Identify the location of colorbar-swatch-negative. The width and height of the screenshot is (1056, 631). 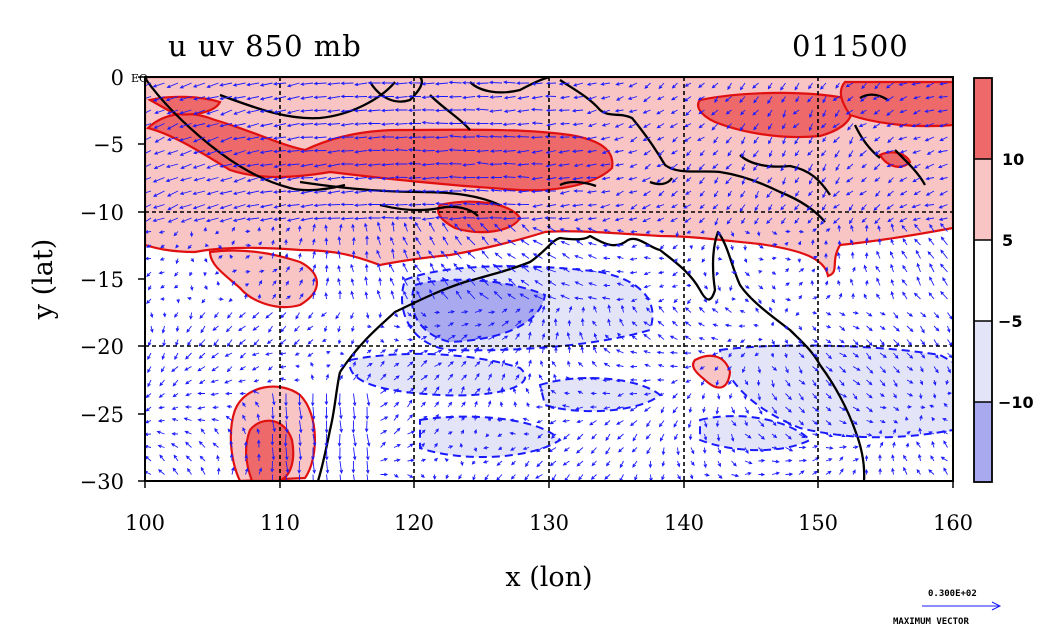
(983, 361).